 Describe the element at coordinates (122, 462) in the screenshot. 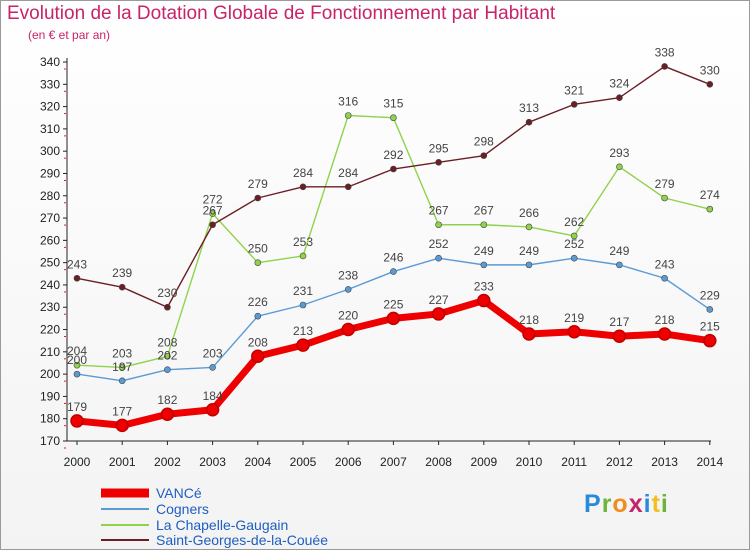

I see `x-tick-label: 2001` at that location.